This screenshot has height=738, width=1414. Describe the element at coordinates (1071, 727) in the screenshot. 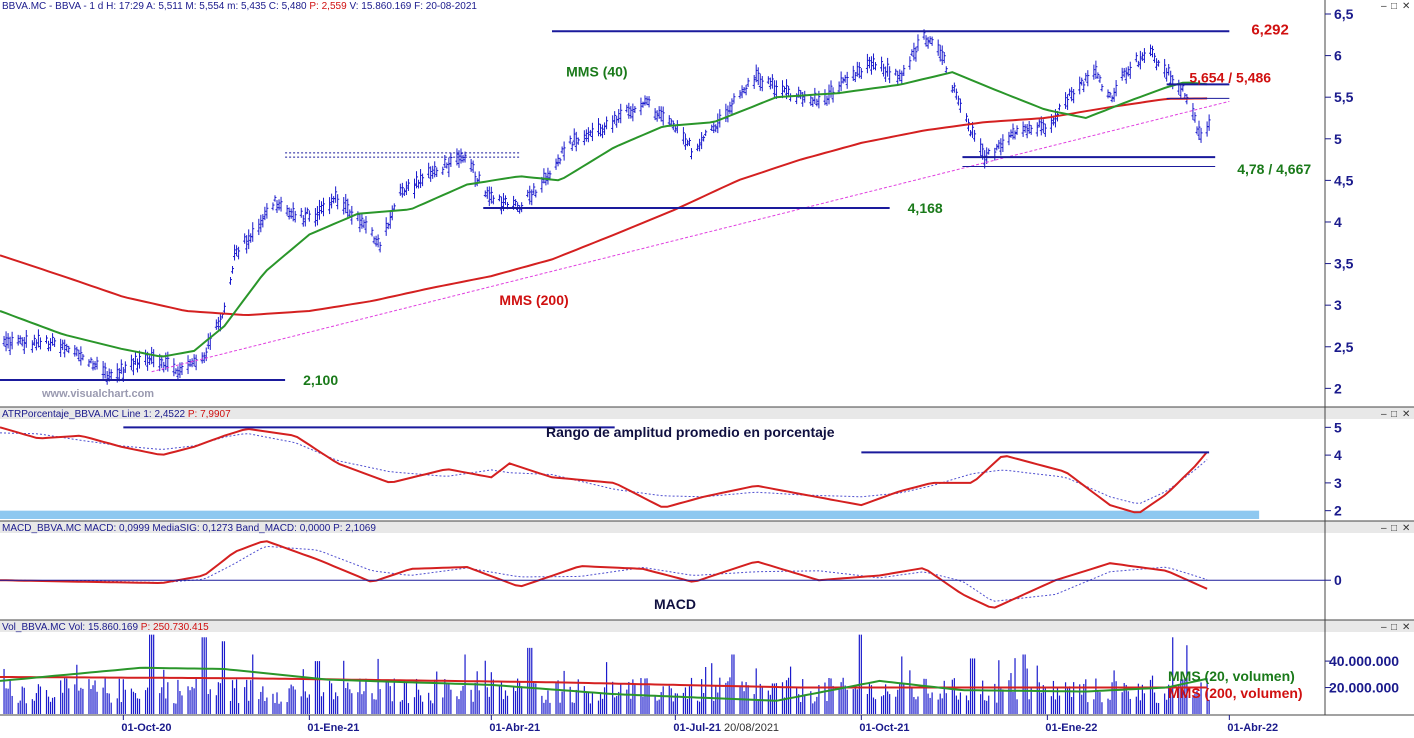

I see `x-tick: 01-Ene-22` at that location.